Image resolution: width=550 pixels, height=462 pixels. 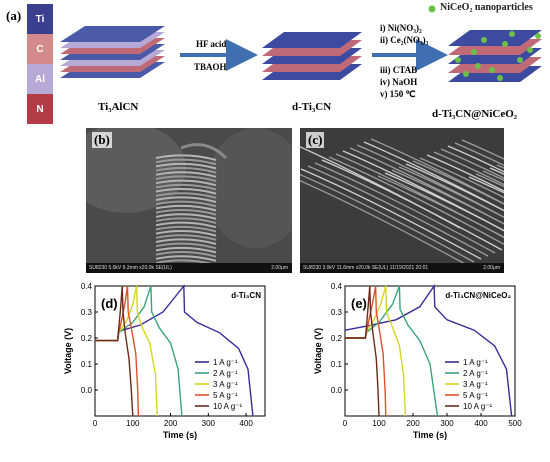 I want to click on reagent-2: ii) Ce₂(NO₃)₃, so click(x=404, y=40).